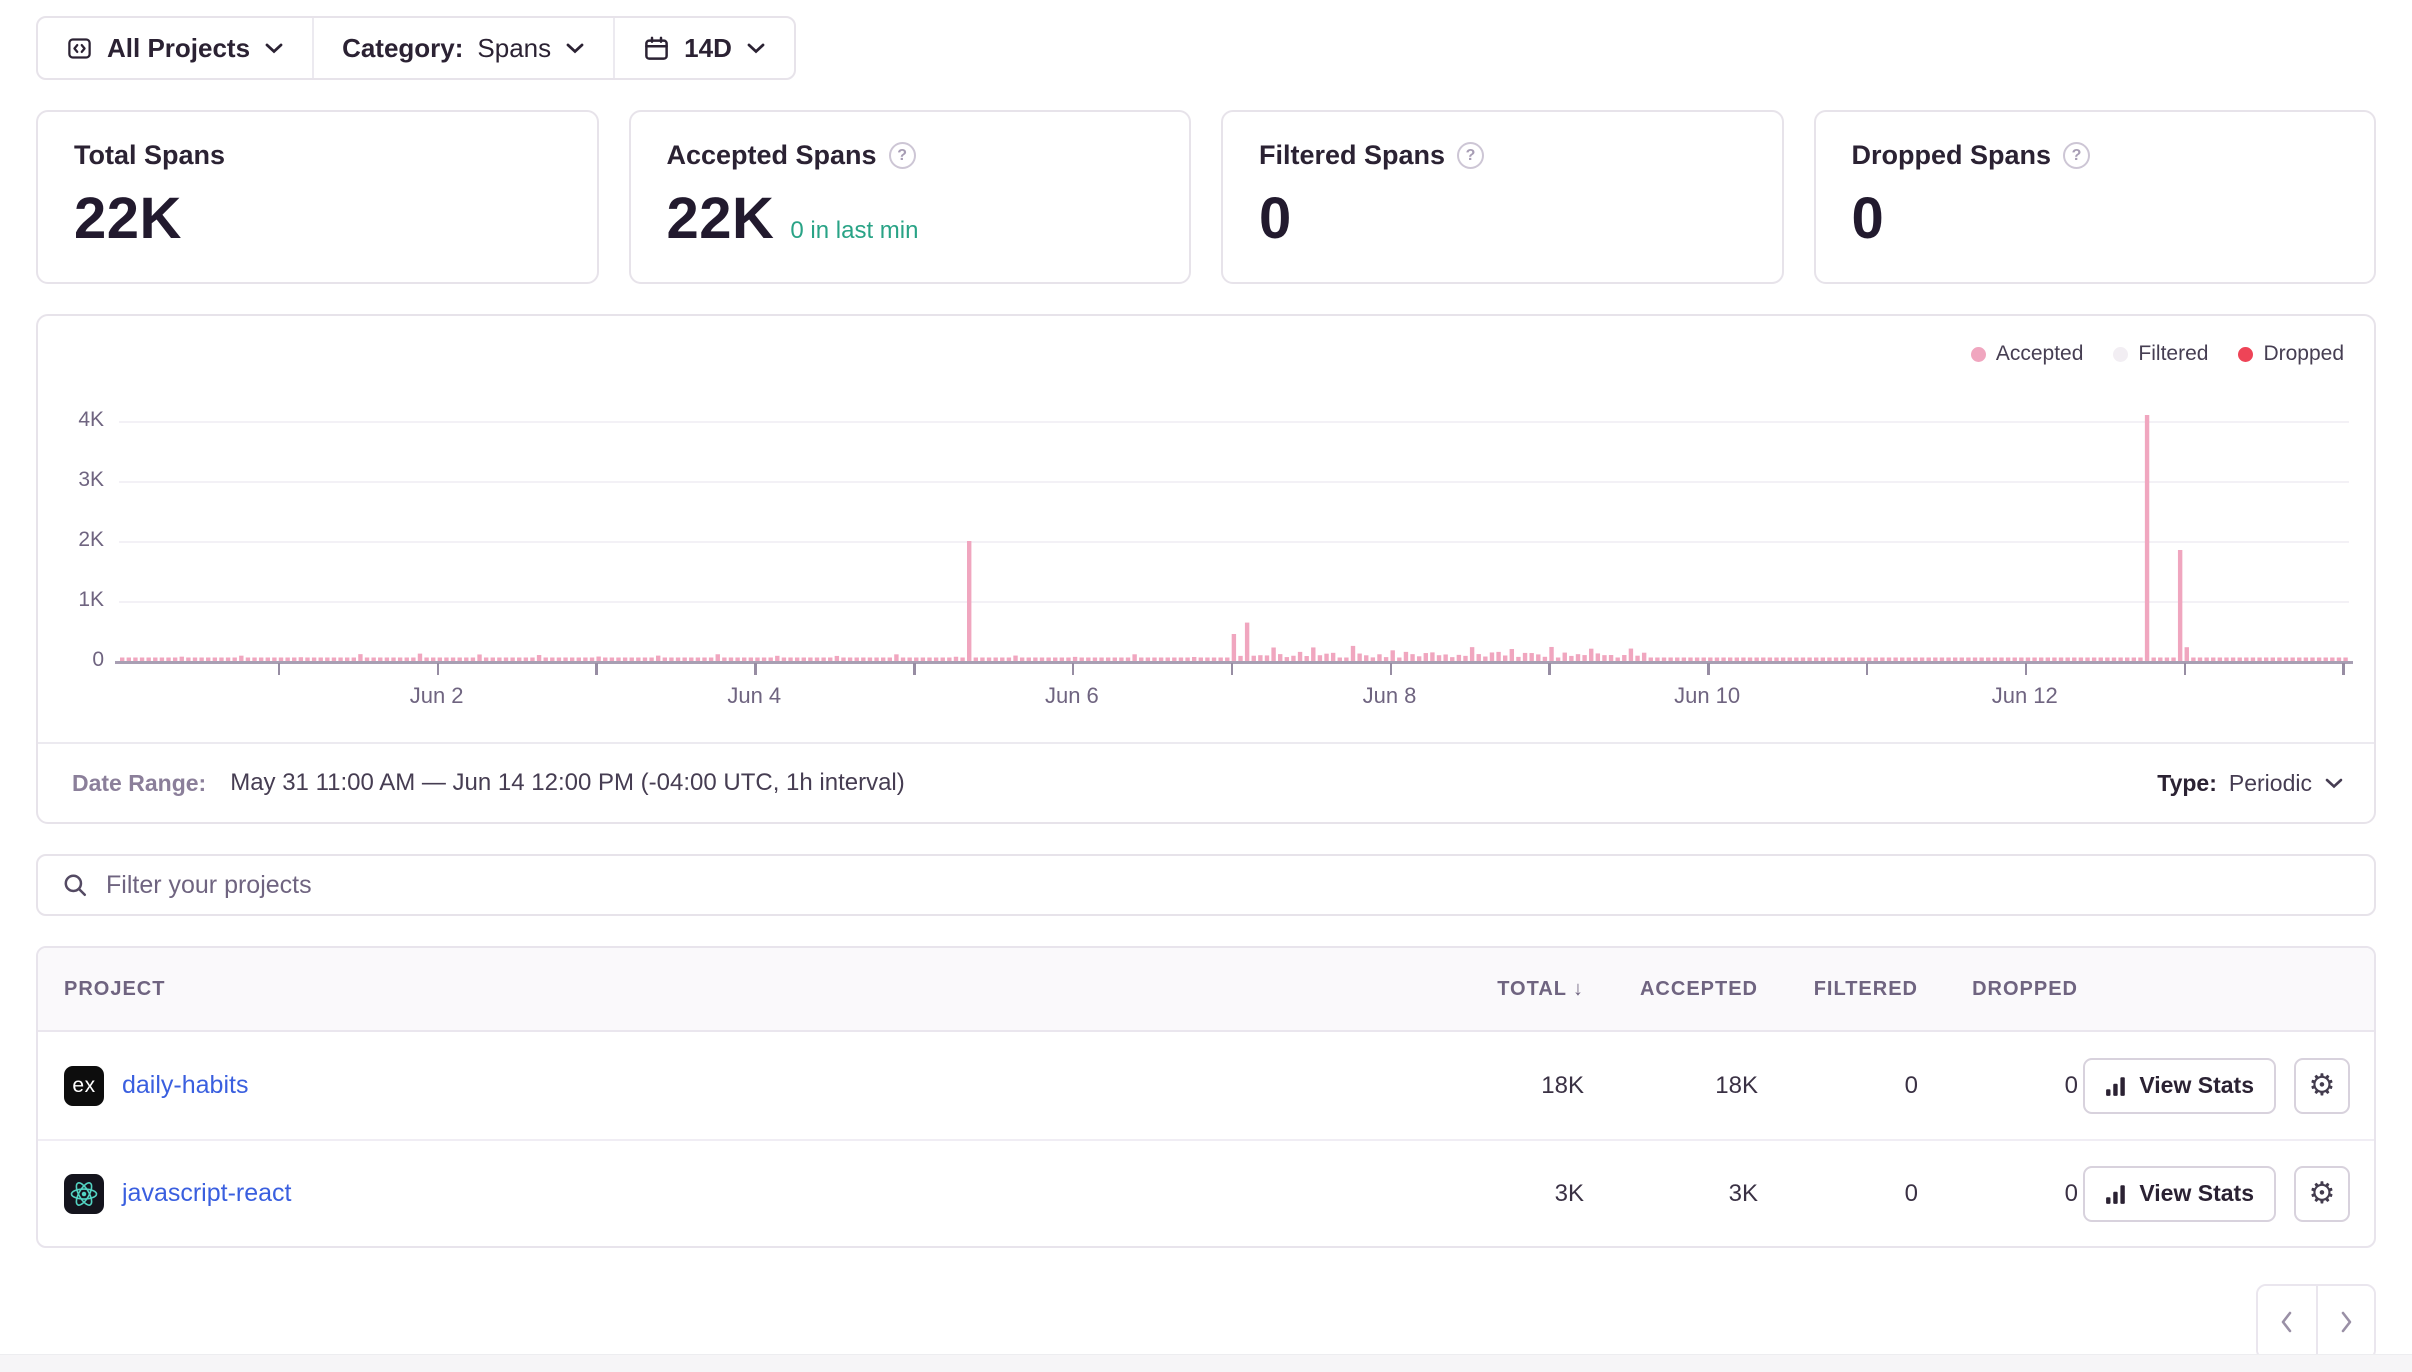 The image size is (2412, 1372). I want to click on bottom-strip, so click(1206, 1363).